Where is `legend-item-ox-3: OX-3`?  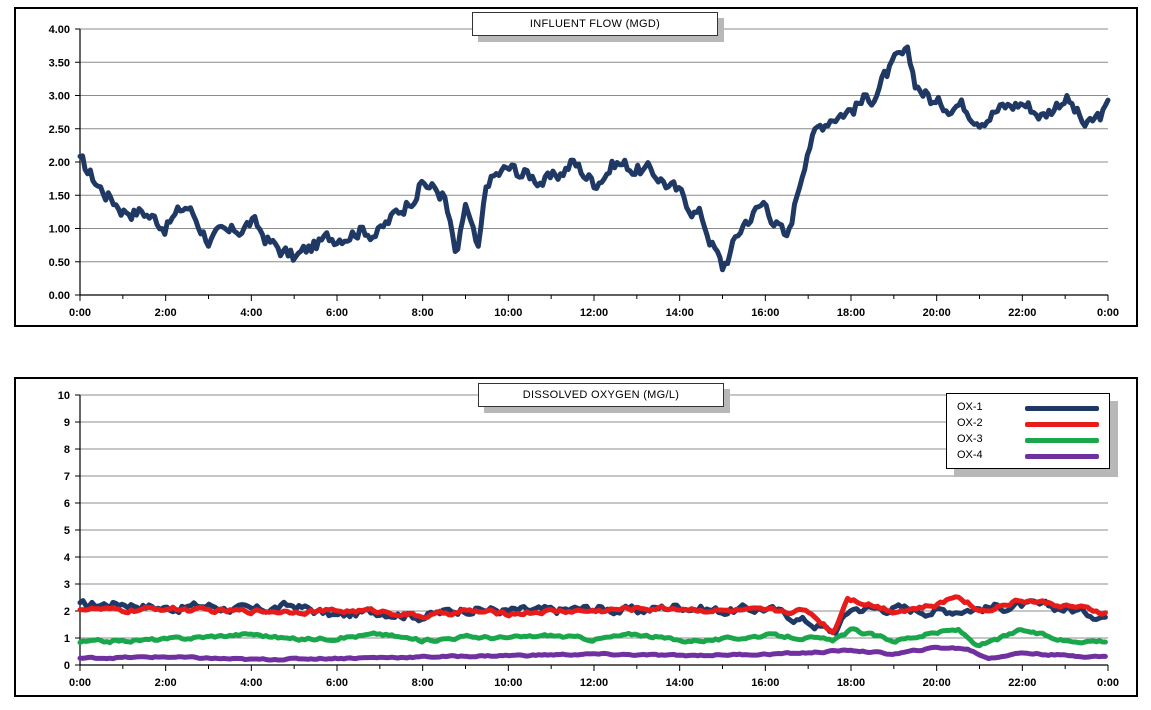 legend-item-ox-3: OX-3 is located at coordinates (1032, 440).